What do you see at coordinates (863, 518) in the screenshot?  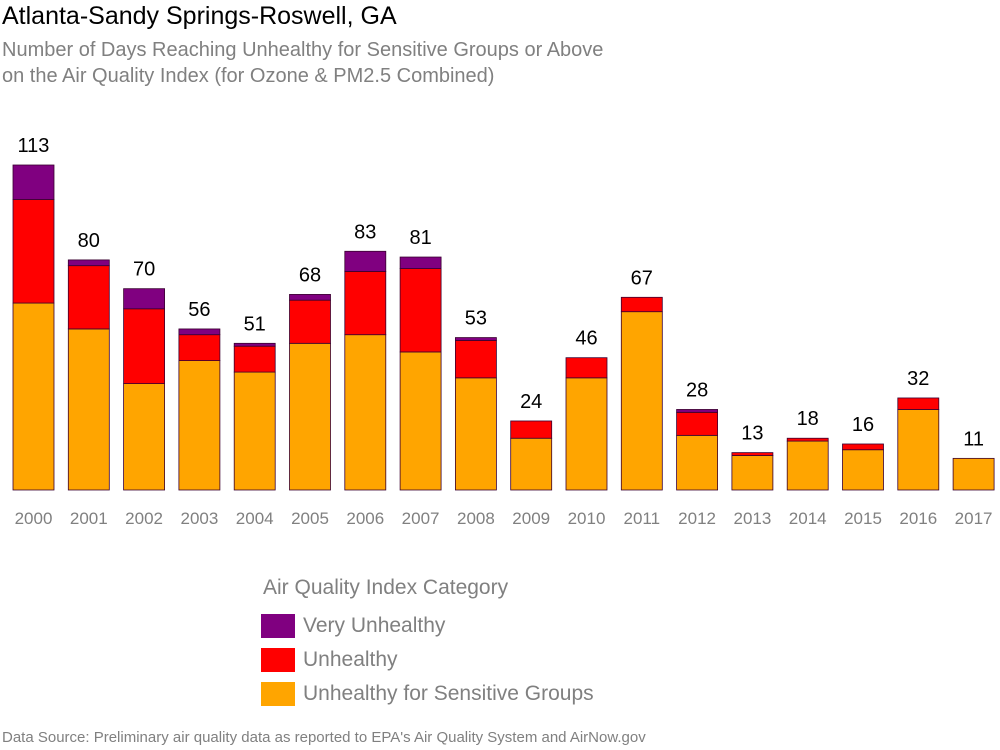 I see `x-tick-label-2015: 2015` at bounding box center [863, 518].